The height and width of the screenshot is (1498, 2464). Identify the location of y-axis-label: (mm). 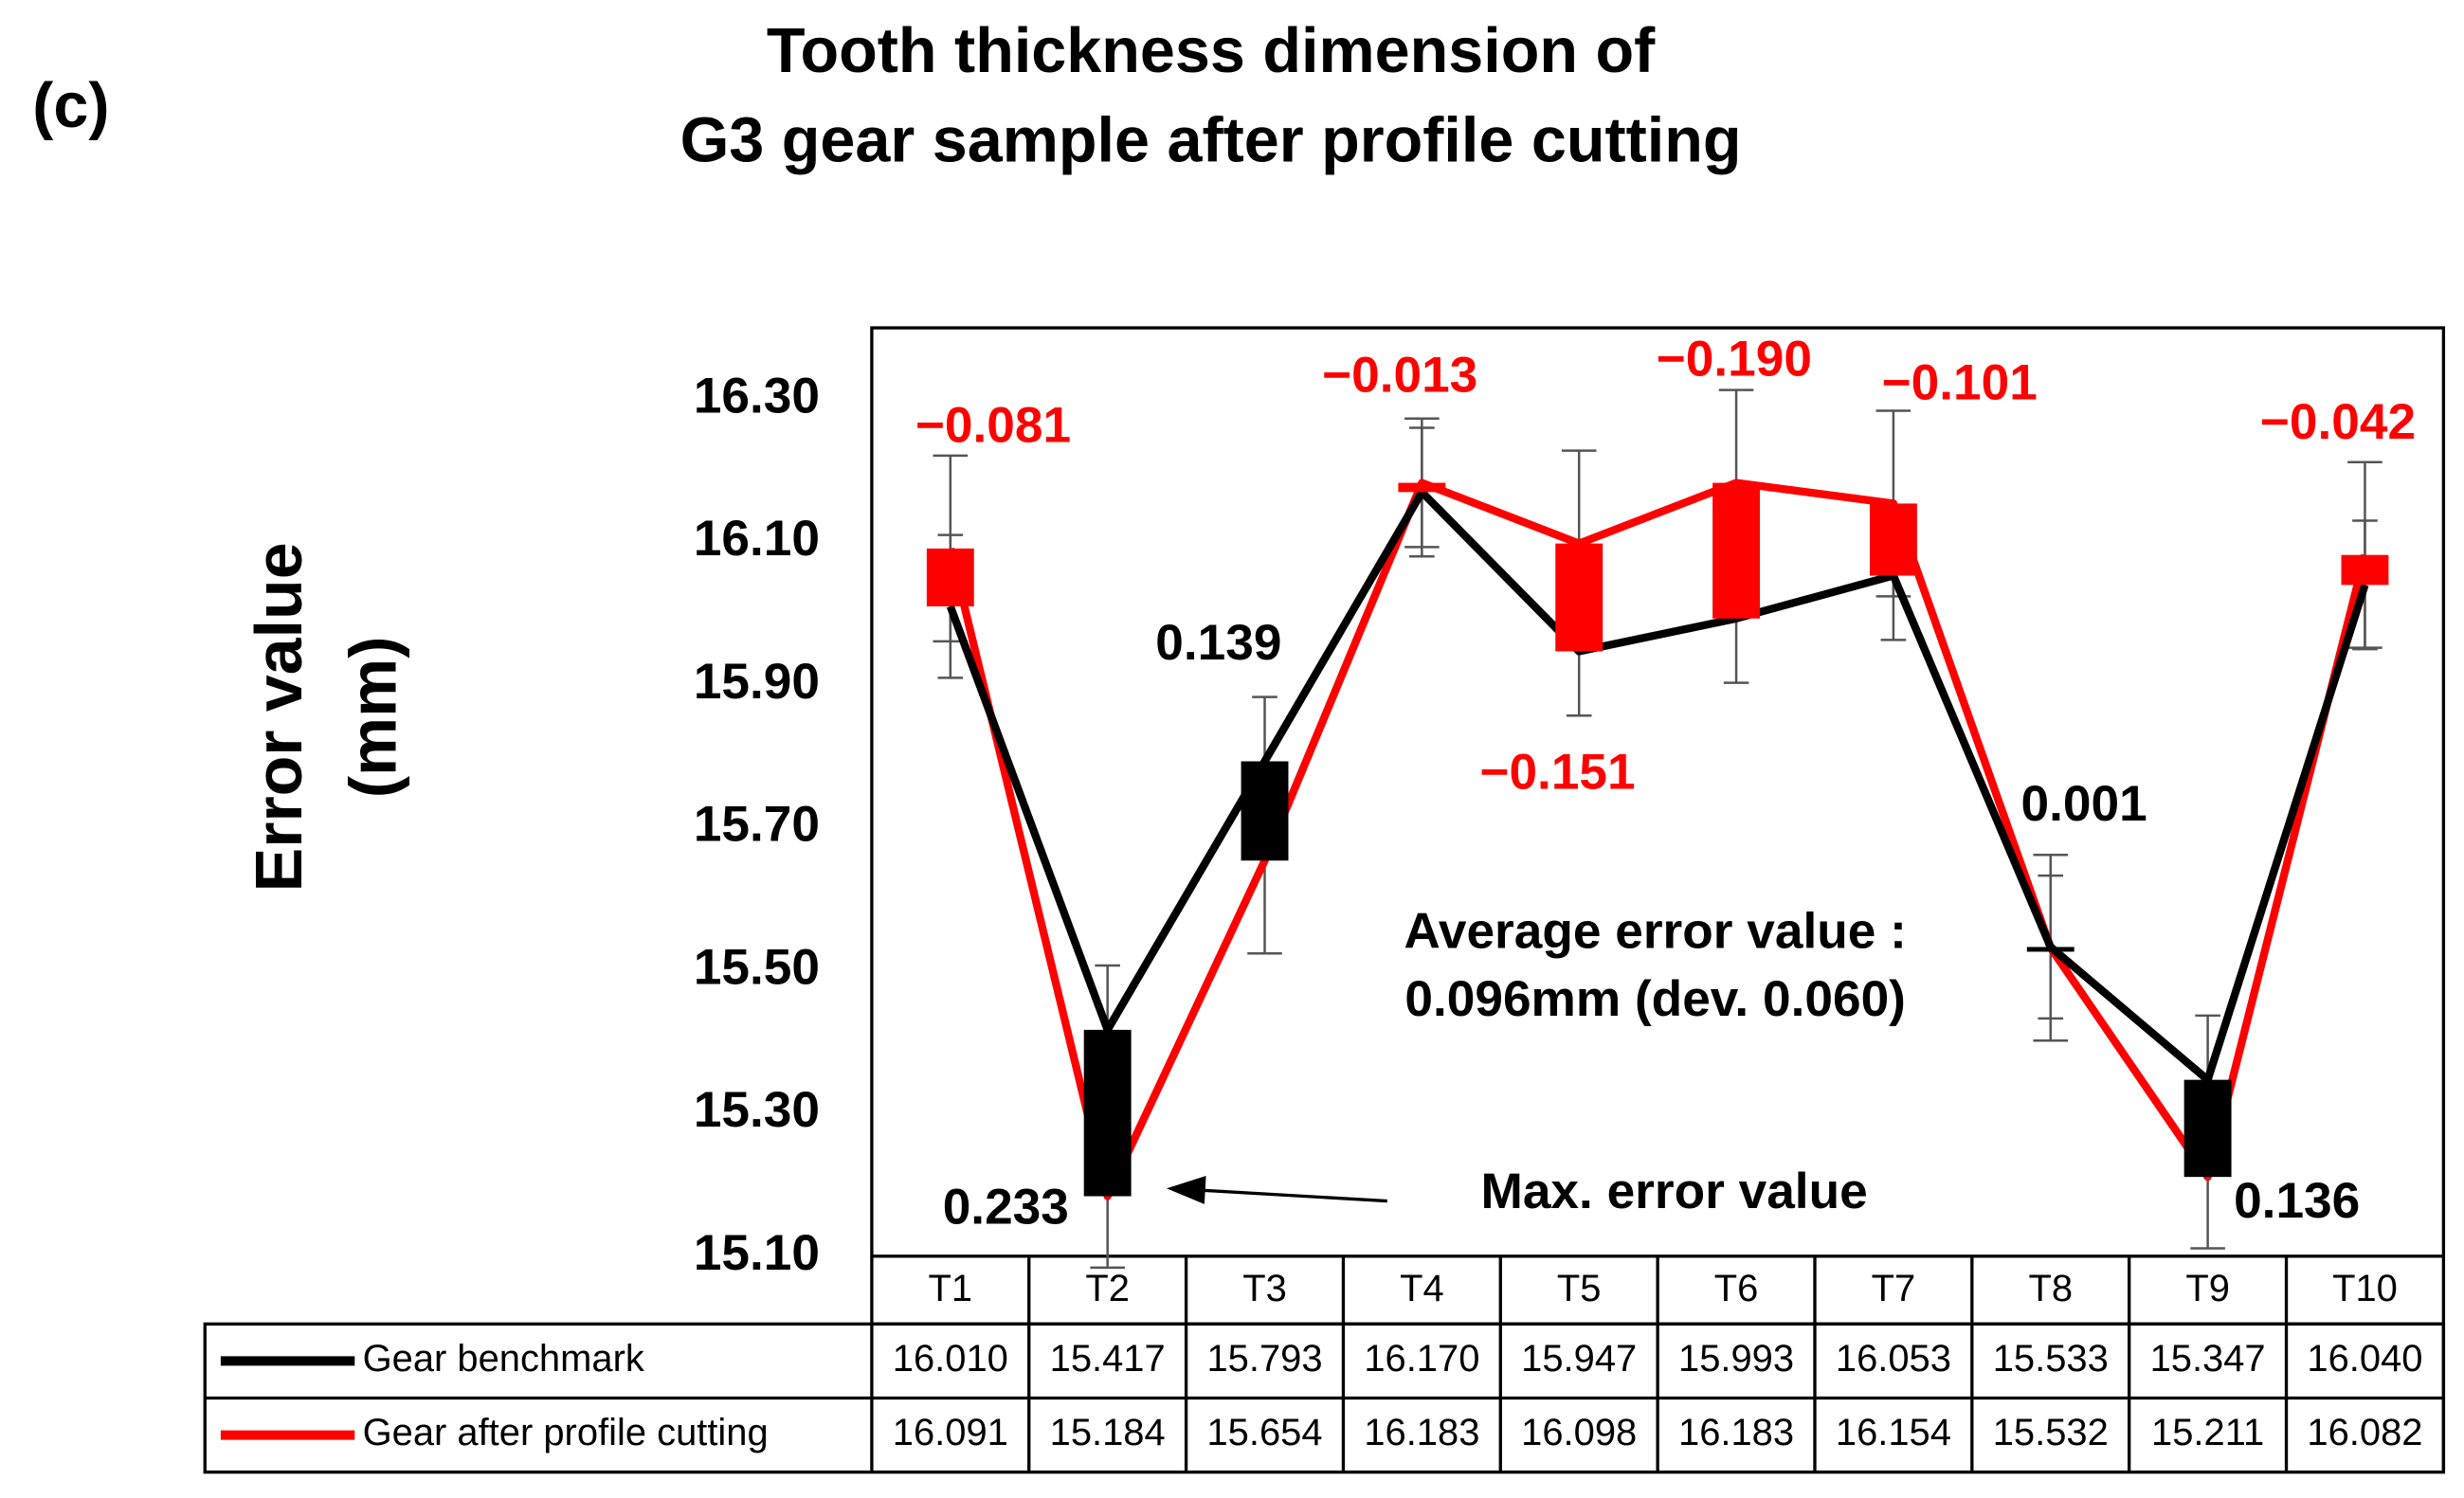
(373, 718).